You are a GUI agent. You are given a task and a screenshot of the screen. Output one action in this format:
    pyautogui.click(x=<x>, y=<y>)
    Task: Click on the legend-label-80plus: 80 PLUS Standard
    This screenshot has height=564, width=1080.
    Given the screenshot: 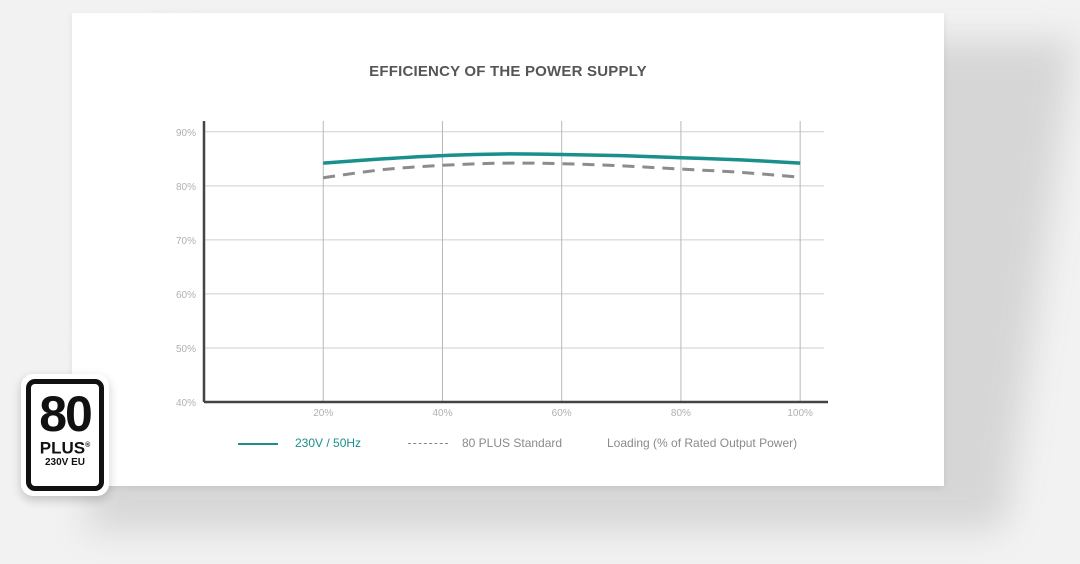 What is the action you would take?
    pyautogui.click(x=512, y=443)
    